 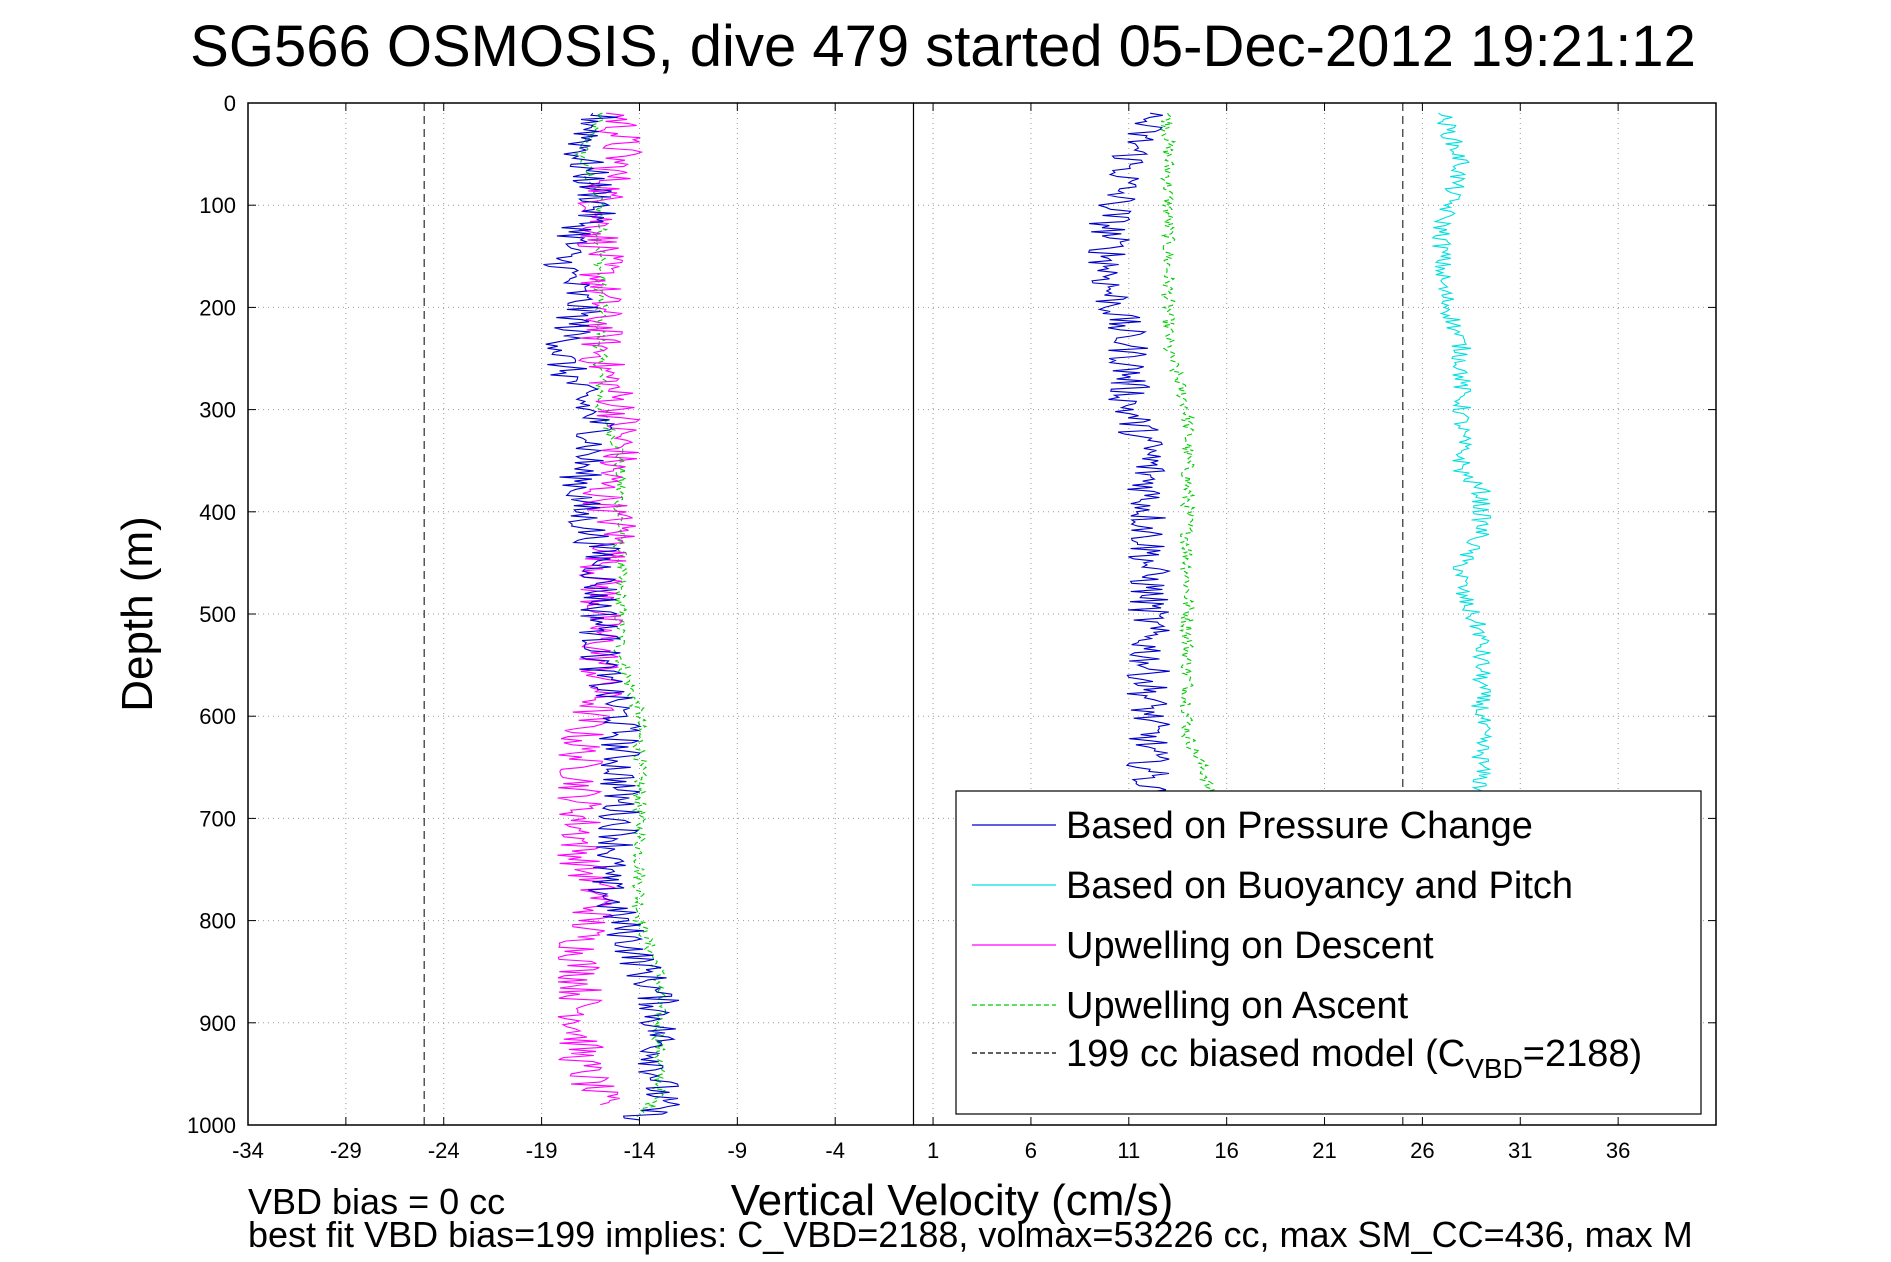 What do you see at coordinates (1031, 1150) in the screenshot?
I see `x-tick-label: 6` at bounding box center [1031, 1150].